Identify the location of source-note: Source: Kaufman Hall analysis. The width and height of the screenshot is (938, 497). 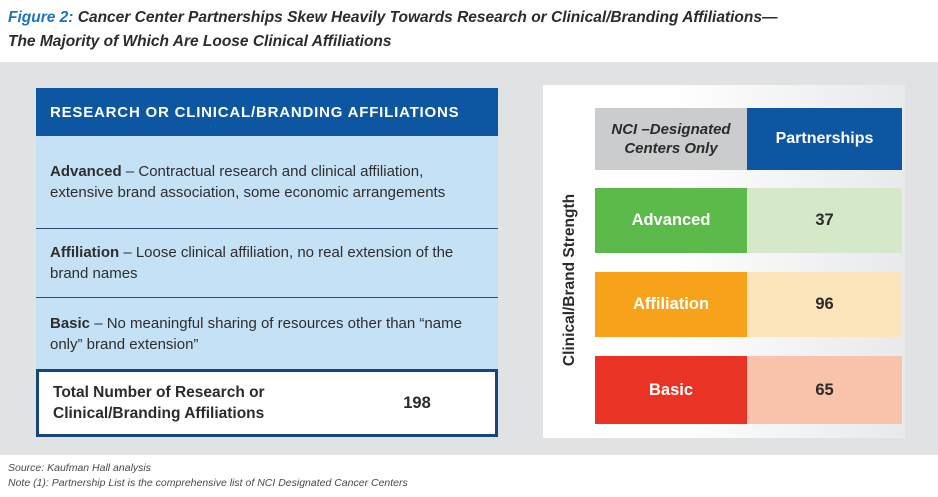
(79, 468).